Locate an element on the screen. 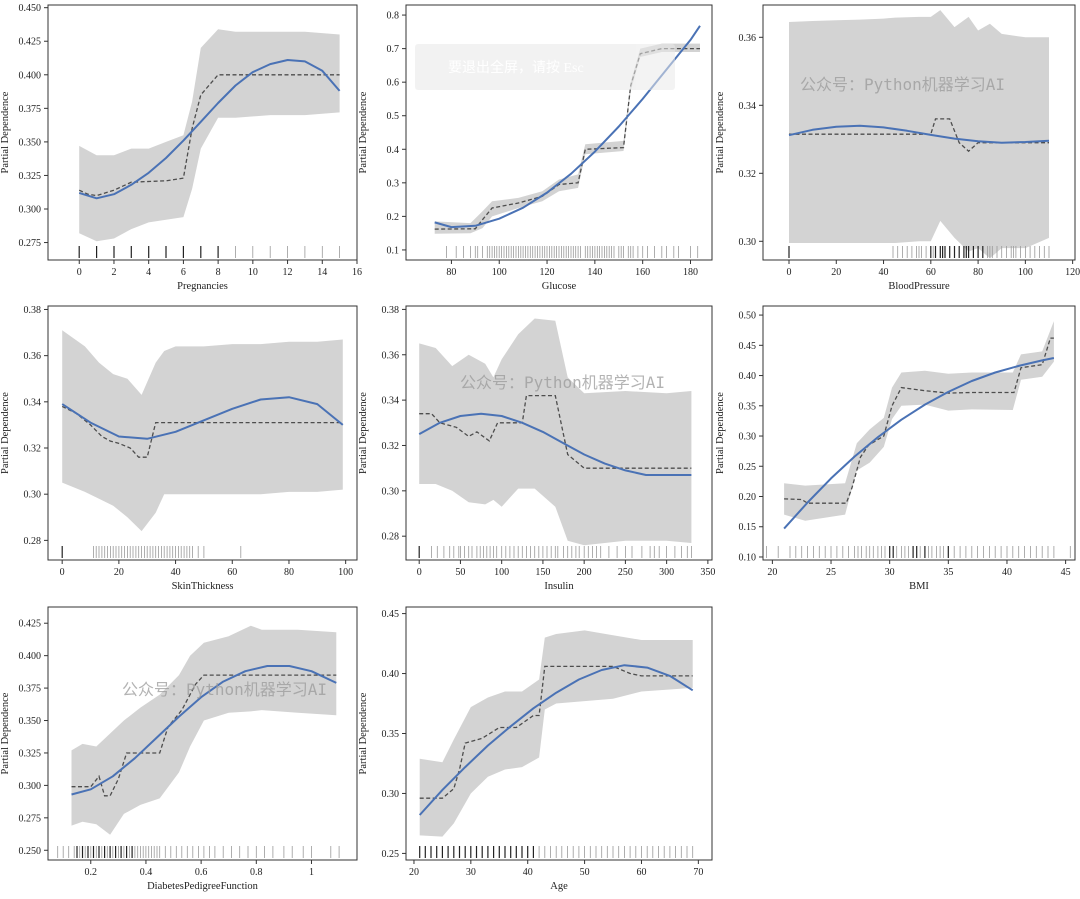 This screenshot has height=899, width=1080. x-tick-label: 180 is located at coordinates (690, 272).